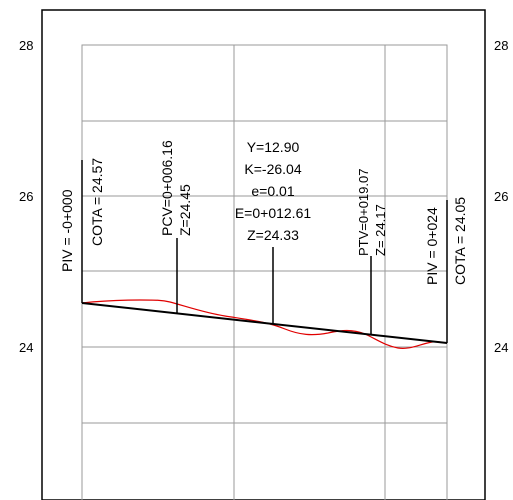  What do you see at coordinates (185, 210) in the screenshot?
I see `pcv-elevation-label: Z=24.45` at bounding box center [185, 210].